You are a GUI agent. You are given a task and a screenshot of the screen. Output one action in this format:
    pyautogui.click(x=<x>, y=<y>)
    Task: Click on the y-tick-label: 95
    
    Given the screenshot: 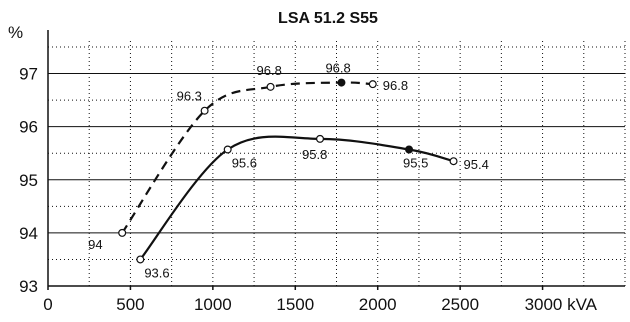 What is the action you would take?
    pyautogui.click(x=28, y=180)
    